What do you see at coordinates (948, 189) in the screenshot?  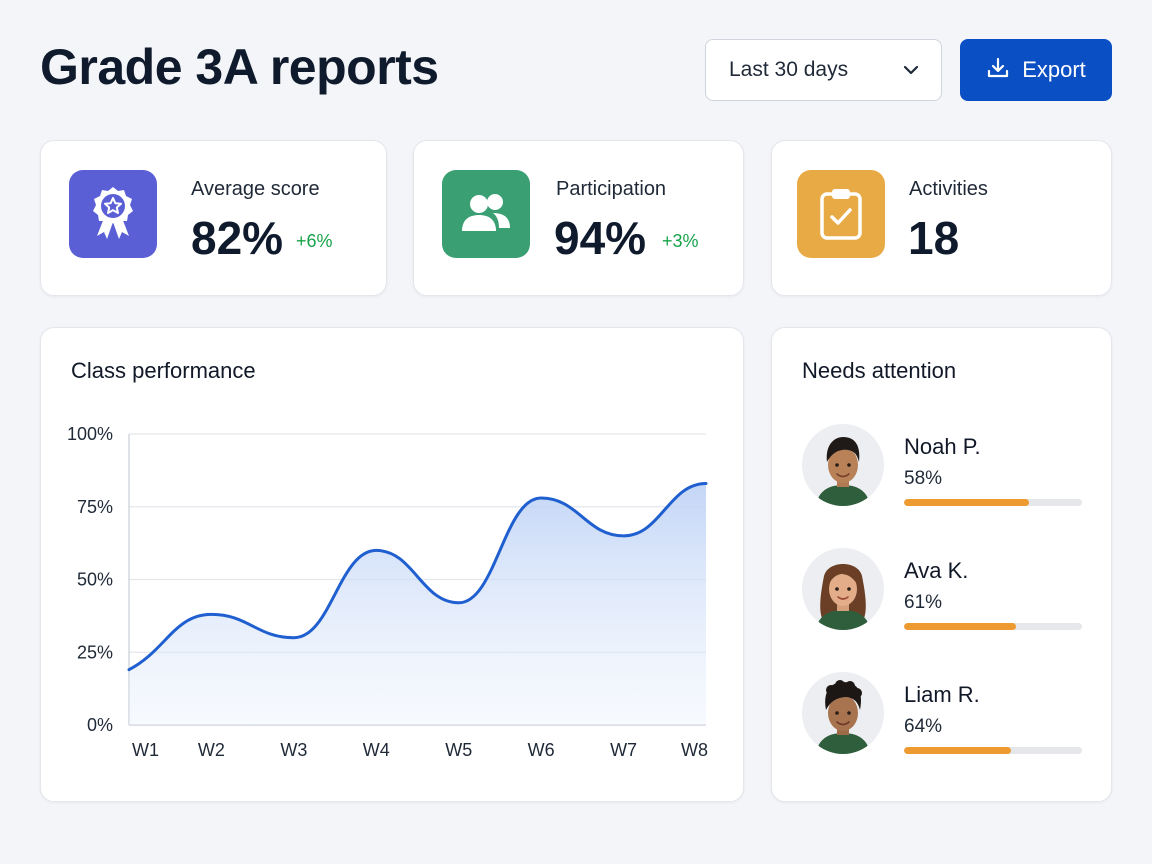 I see `stat-label: Activities` at bounding box center [948, 189].